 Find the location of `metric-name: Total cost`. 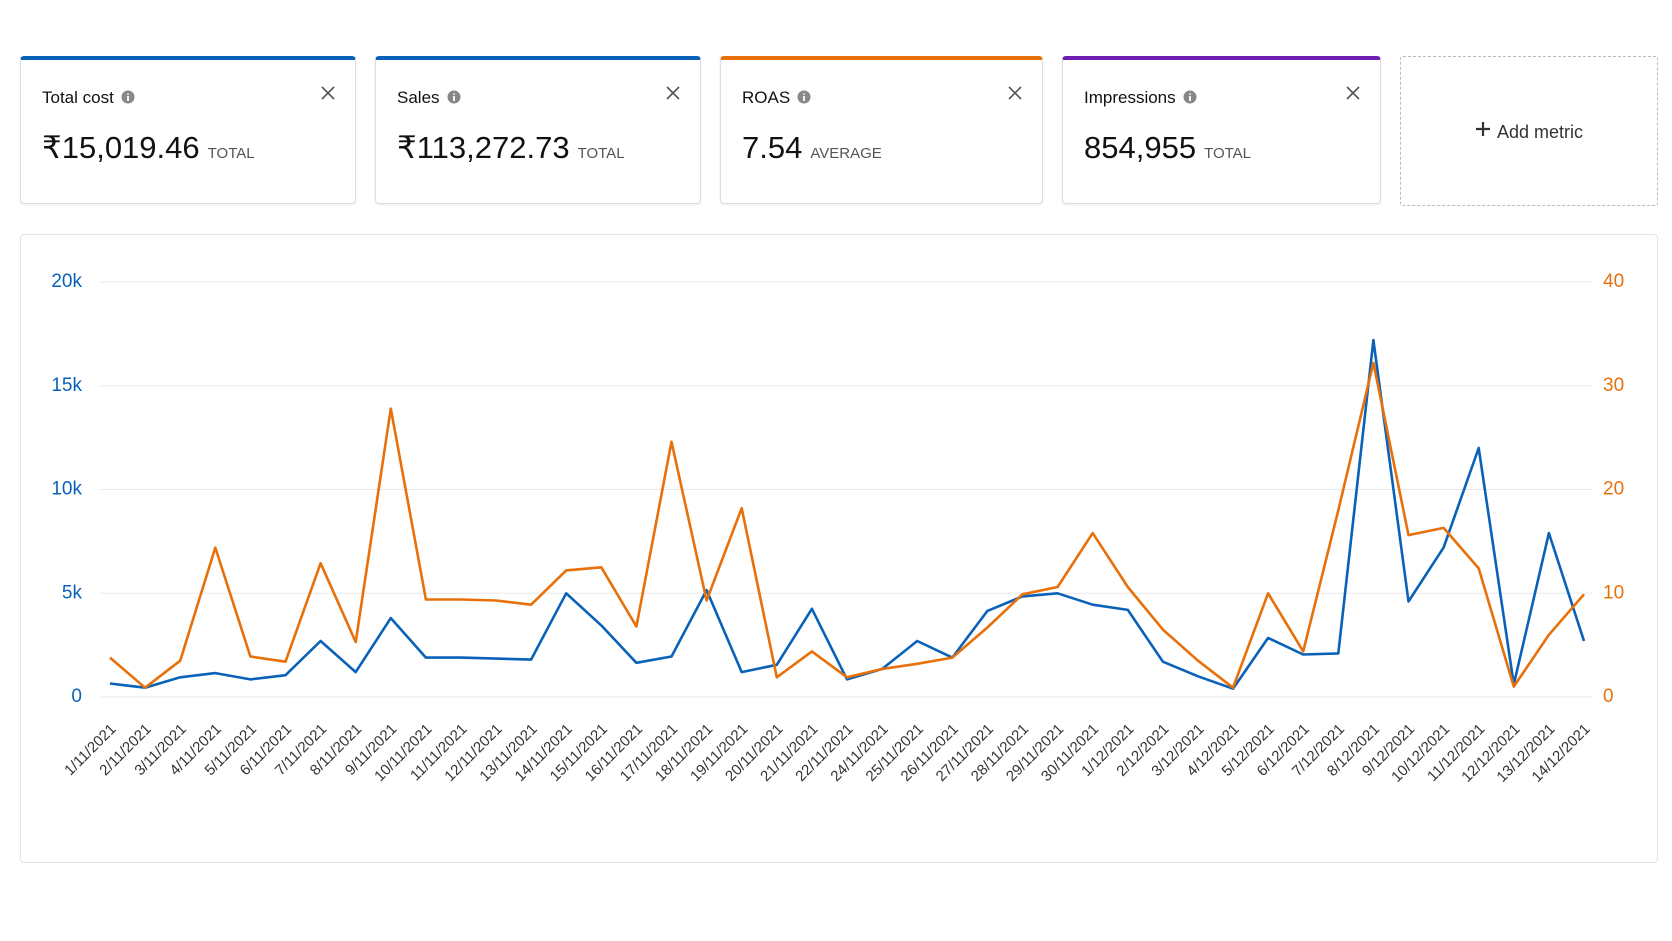

metric-name: Total cost is located at coordinates (88, 98).